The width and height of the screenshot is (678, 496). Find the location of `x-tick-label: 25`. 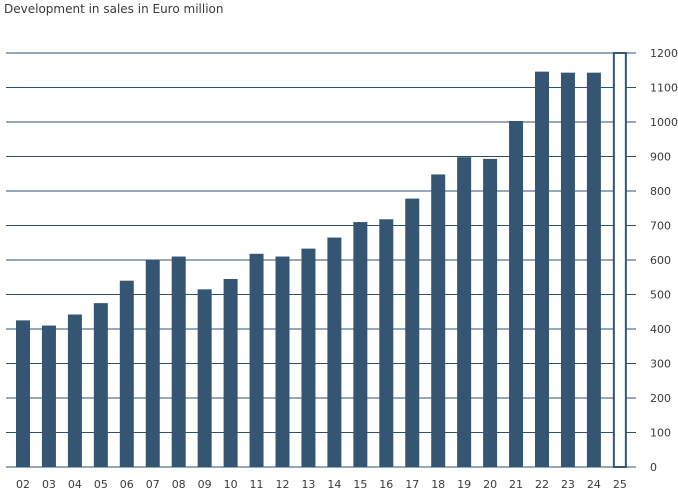

x-tick-label: 25 is located at coordinates (620, 484).